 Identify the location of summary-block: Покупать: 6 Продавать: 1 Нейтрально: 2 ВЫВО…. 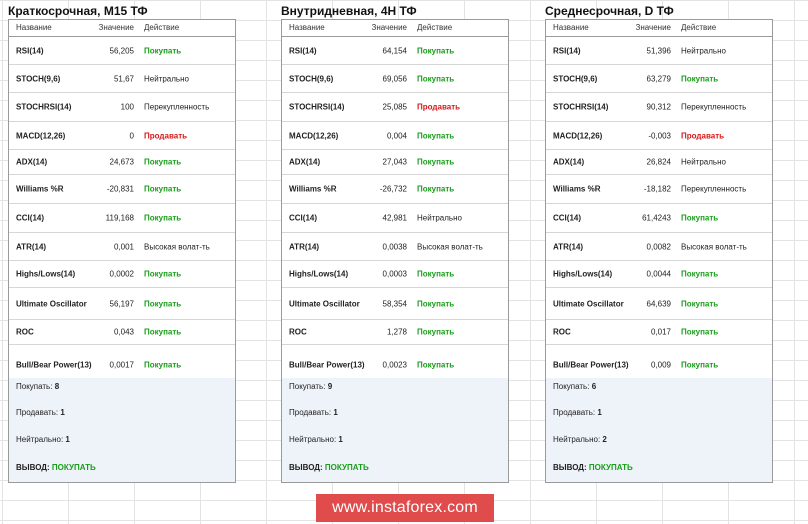
(659, 430).